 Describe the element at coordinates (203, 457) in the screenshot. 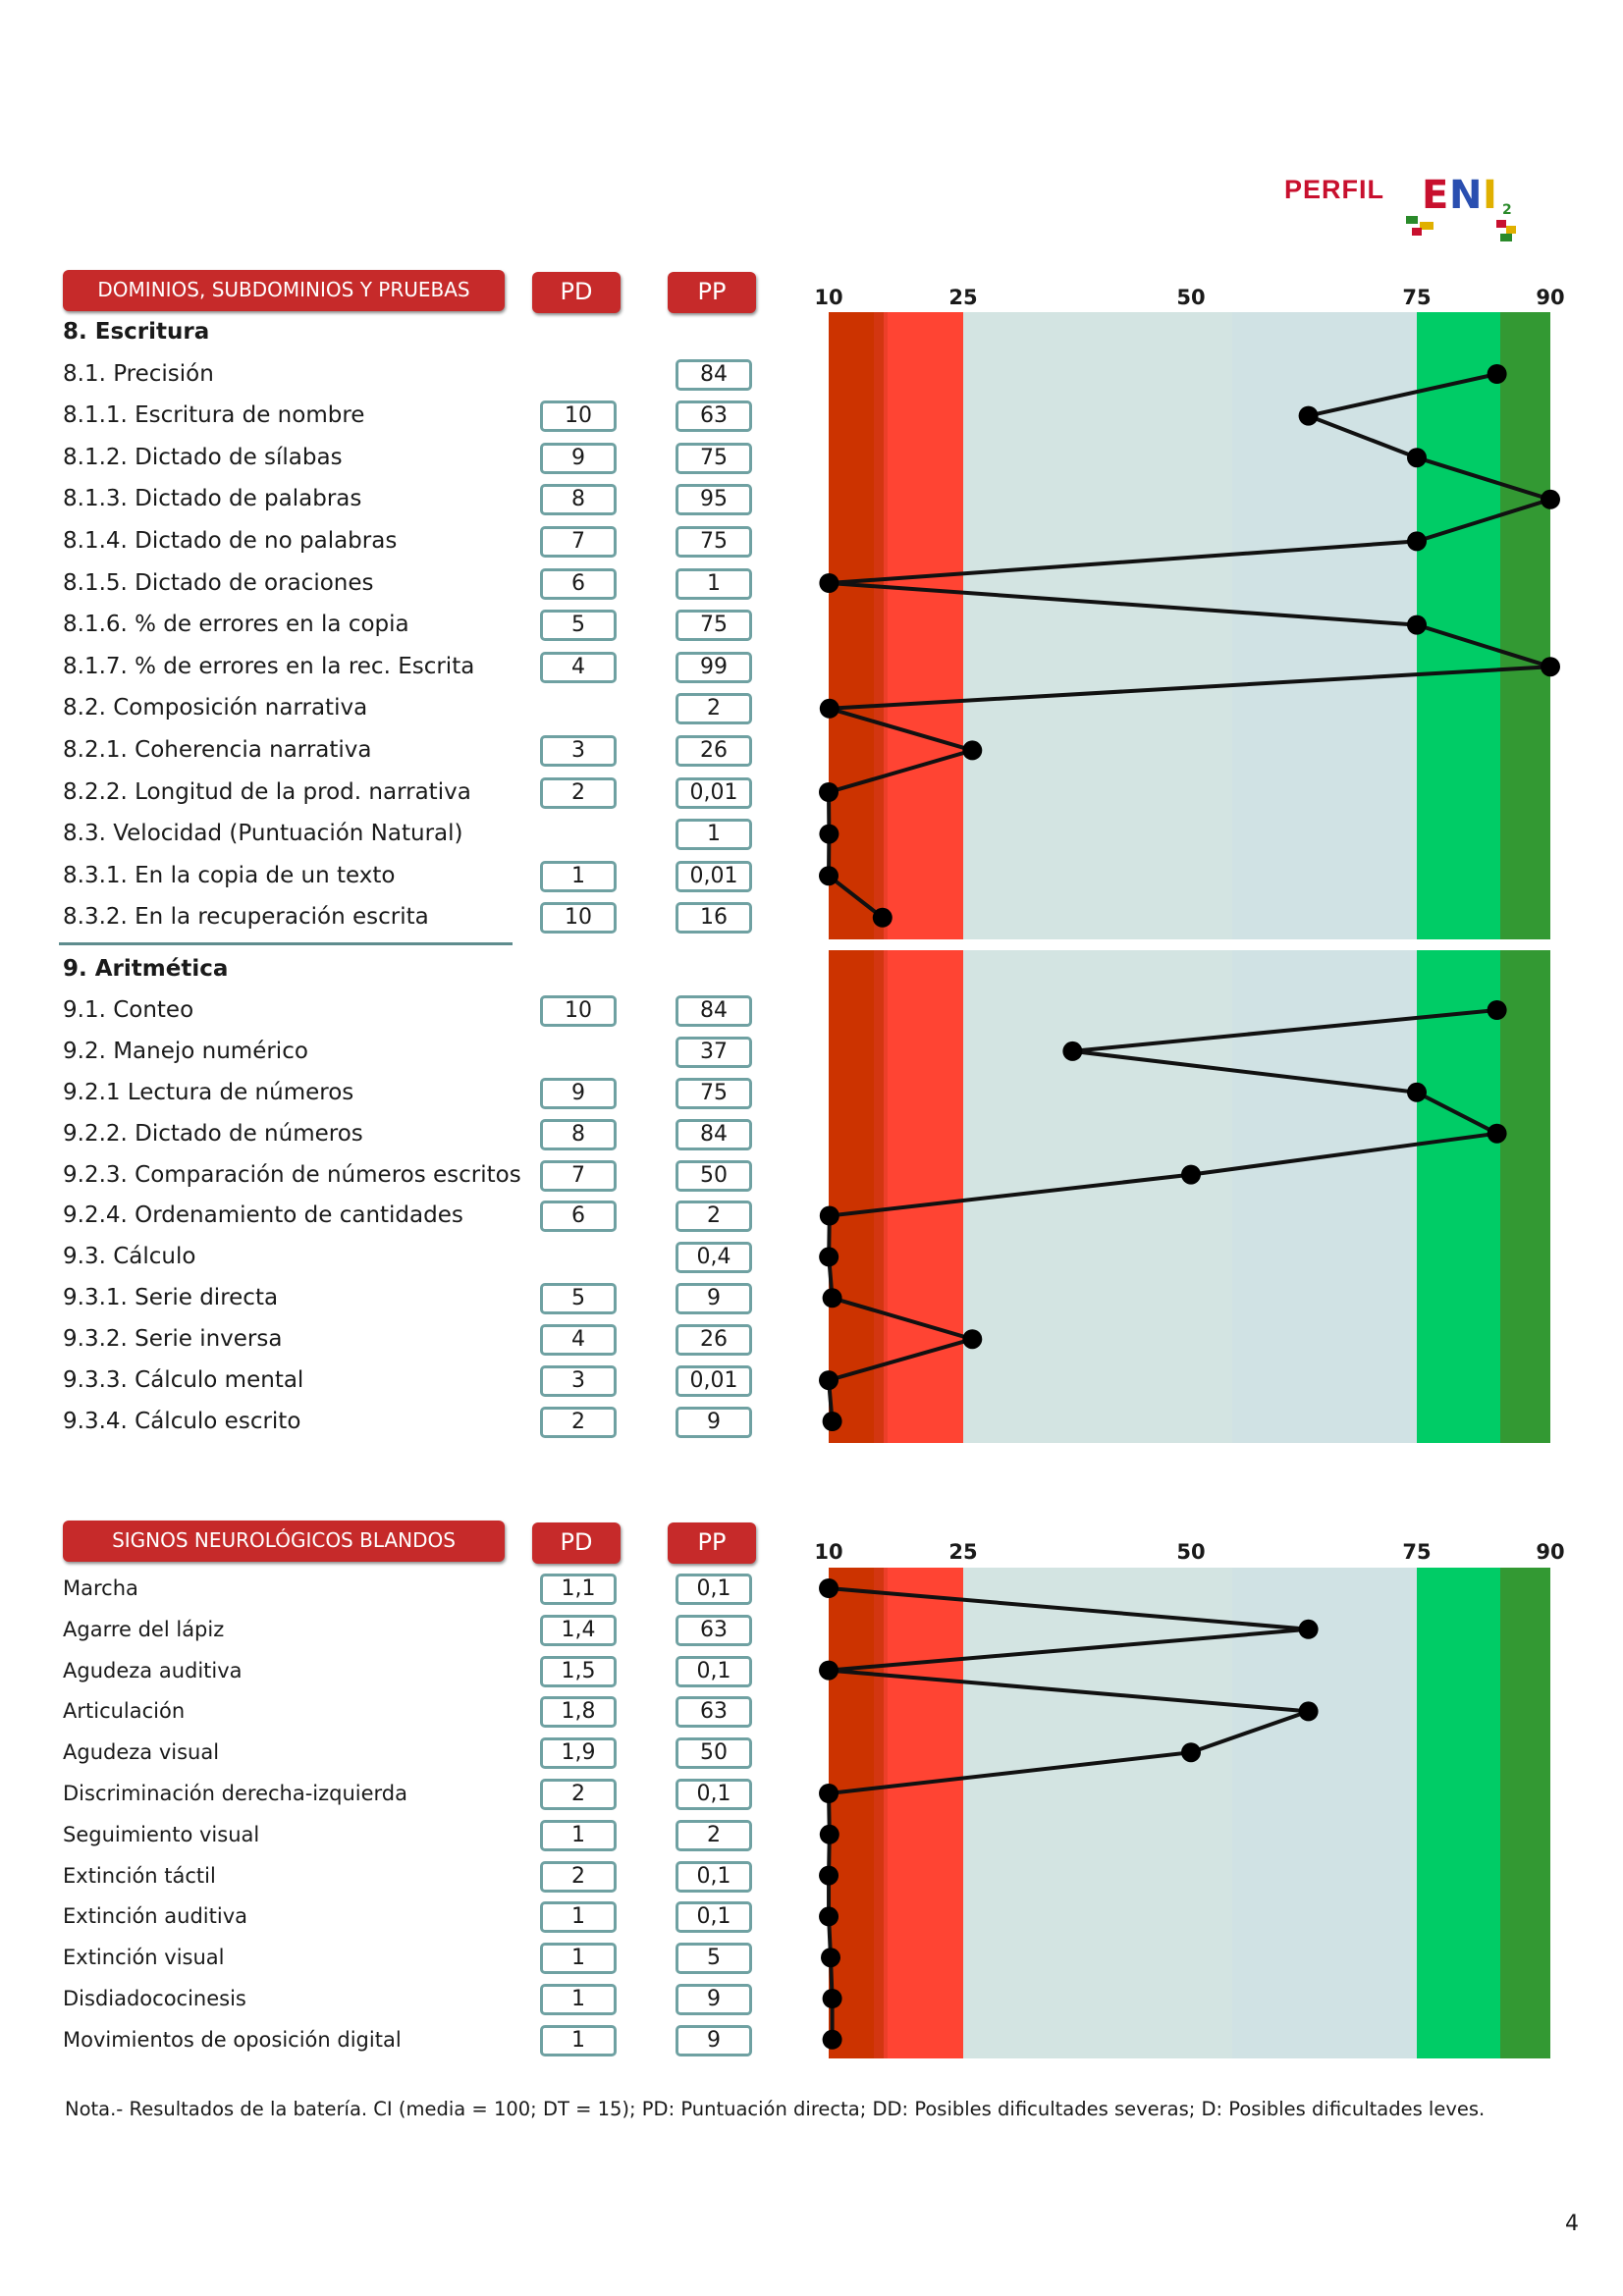

I see `row-label: 8.1.2. Dictado de sílabas` at that location.